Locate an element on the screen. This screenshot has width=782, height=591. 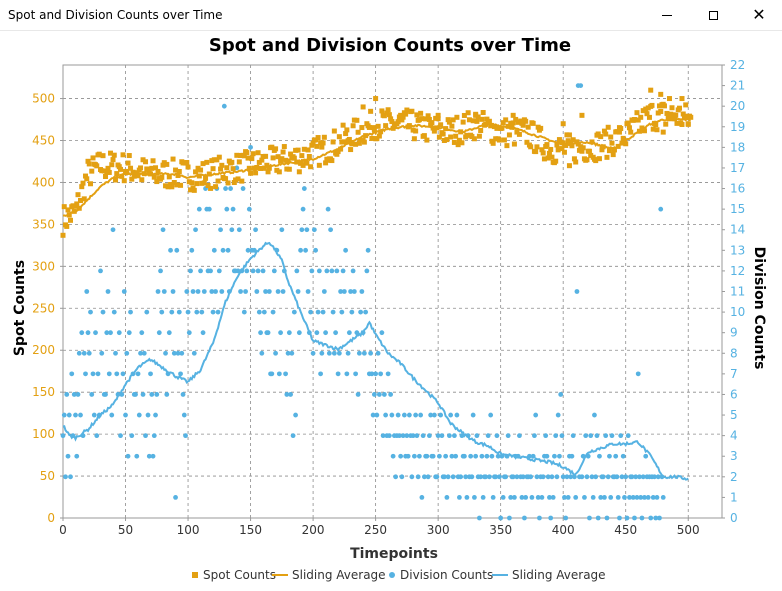
legend-spot-counts-icon is located at coordinates (195, 575).